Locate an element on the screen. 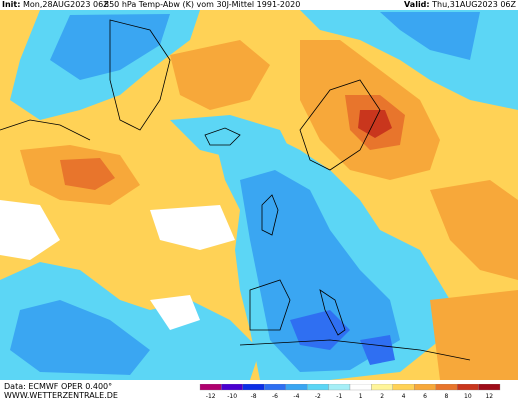  coast-iberia is located at coordinates (270, 305).